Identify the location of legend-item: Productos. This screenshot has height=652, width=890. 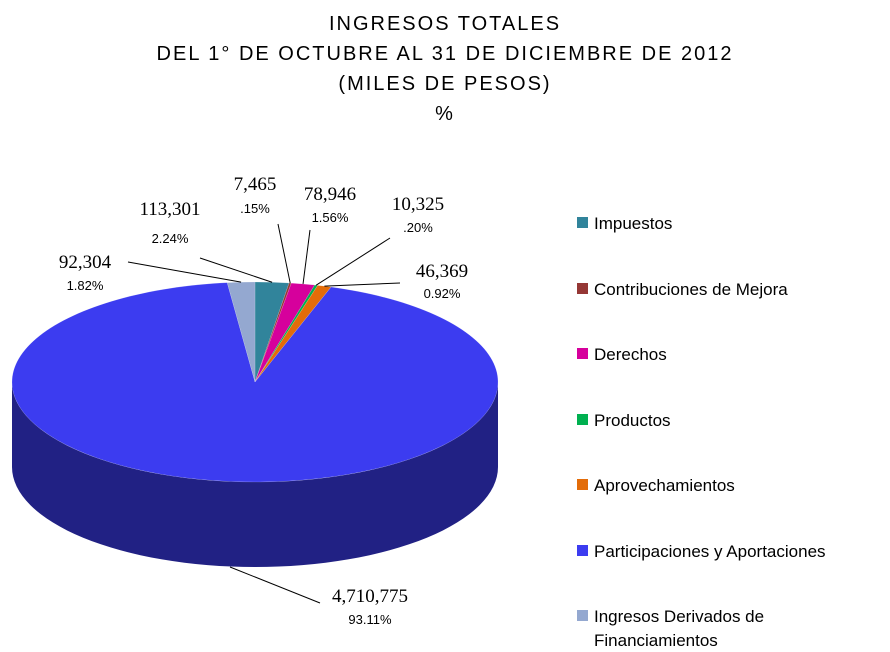
(725, 421).